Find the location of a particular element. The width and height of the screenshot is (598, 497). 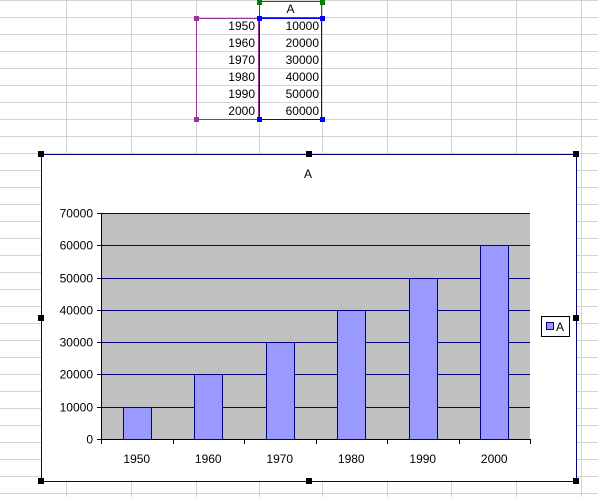

legend-label: A is located at coordinates (560, 327).